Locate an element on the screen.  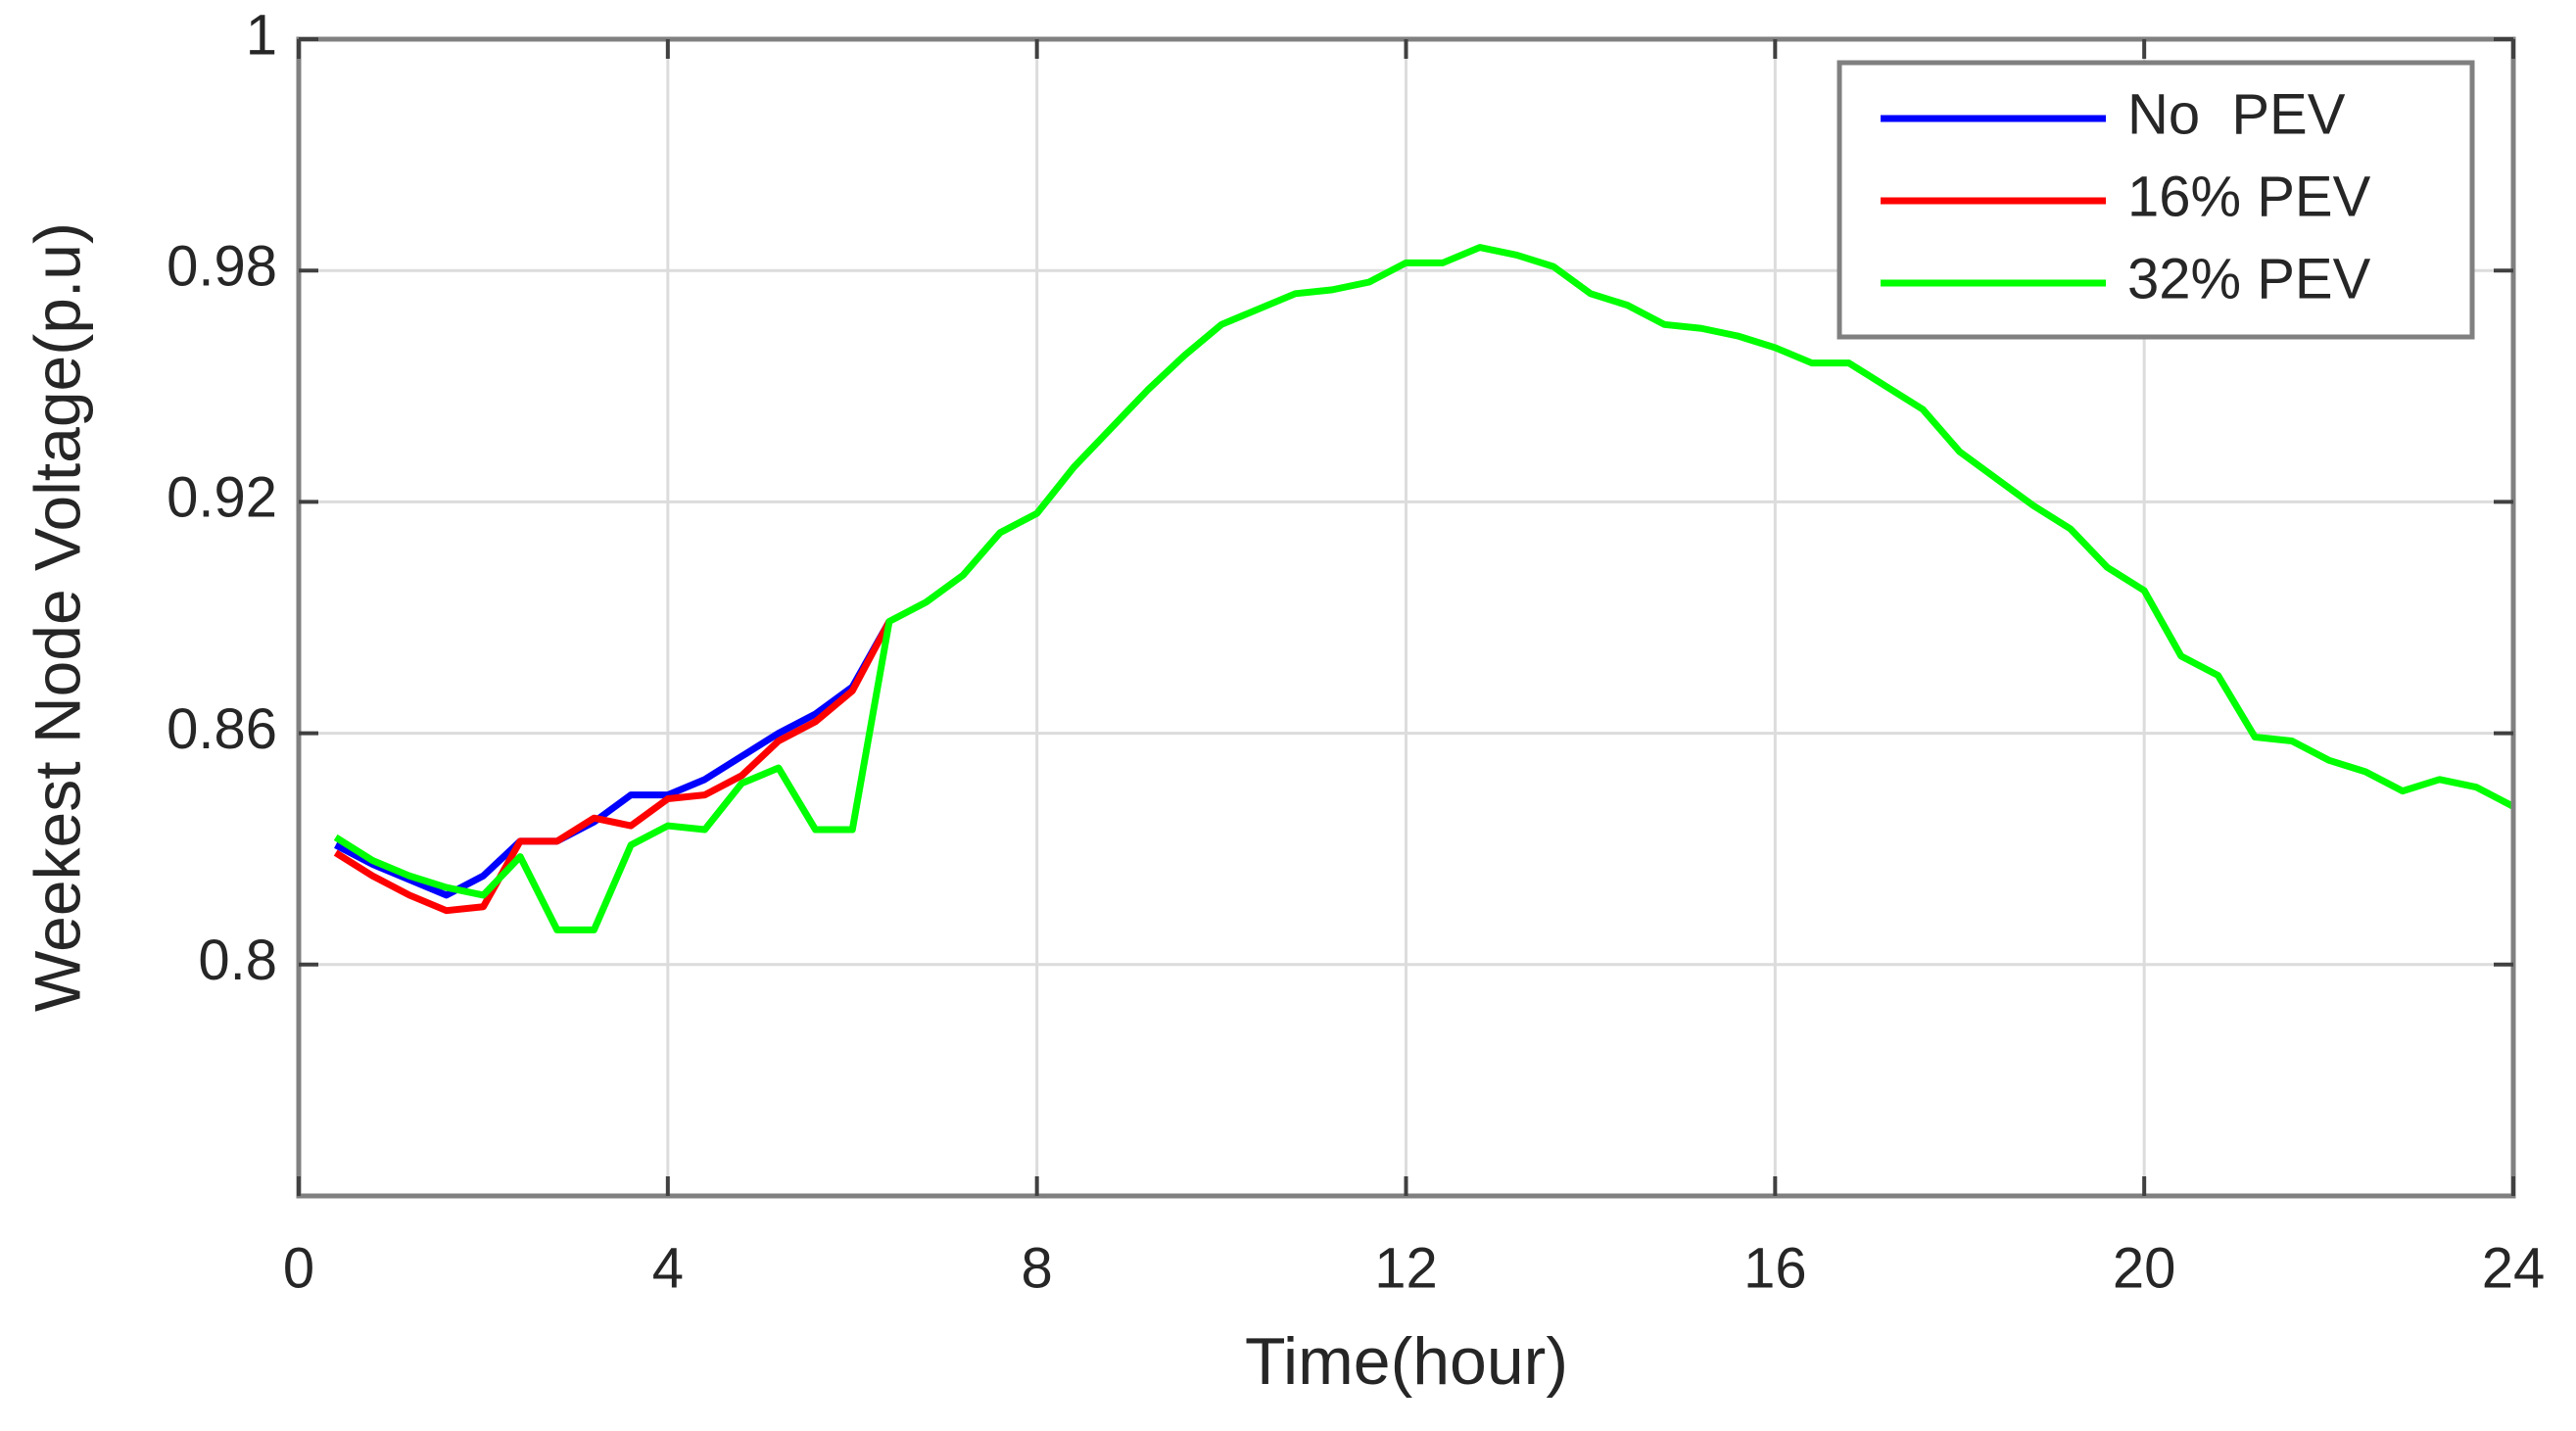
y-tick-label: 0.8 is located at coordinates (237, 960).